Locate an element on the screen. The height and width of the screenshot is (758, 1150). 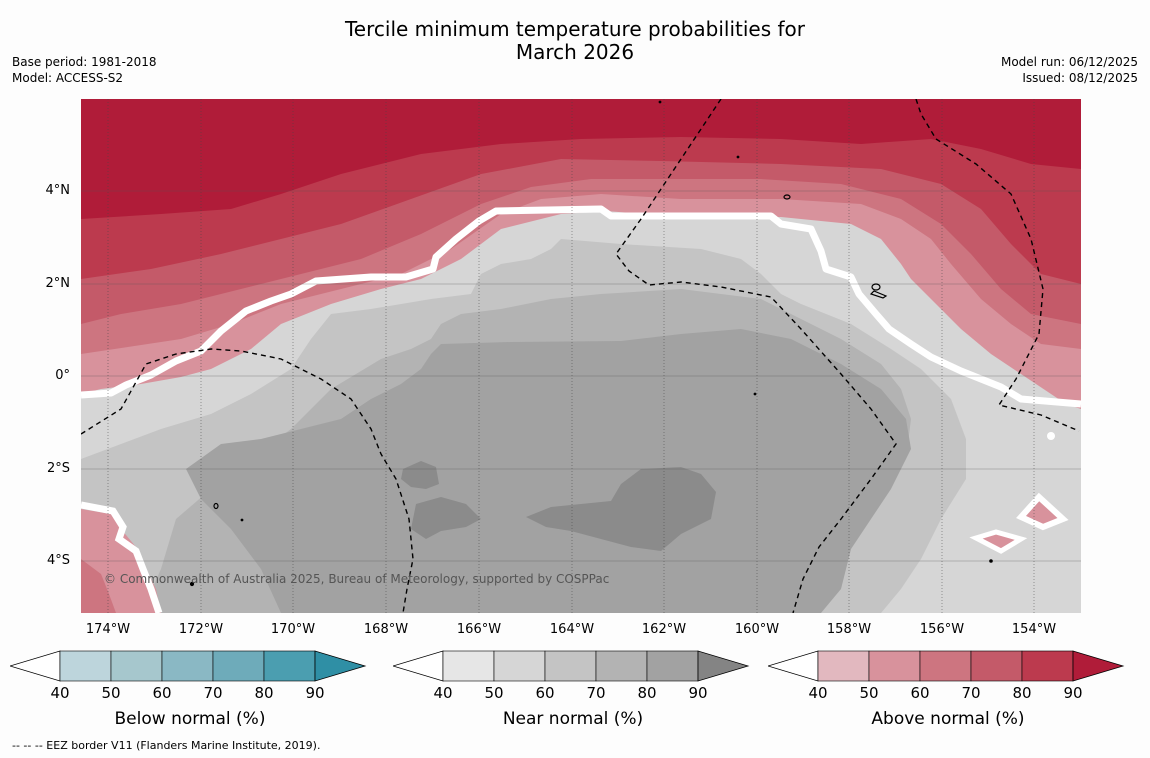
colorbar-near-tick: 70 is located at coordinates (596, 693).